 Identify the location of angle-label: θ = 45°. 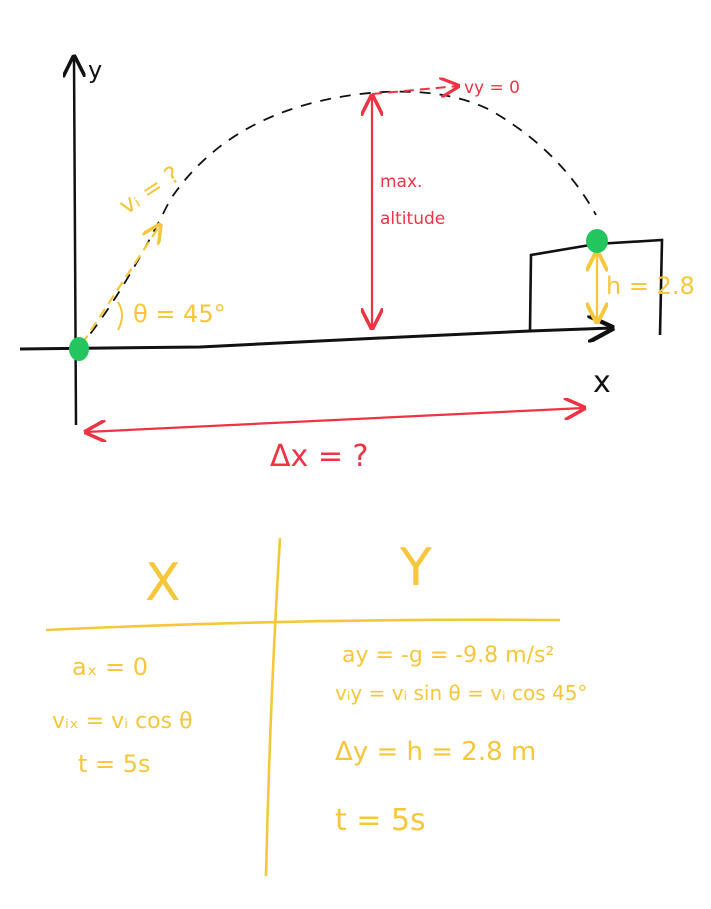
(179, 314).